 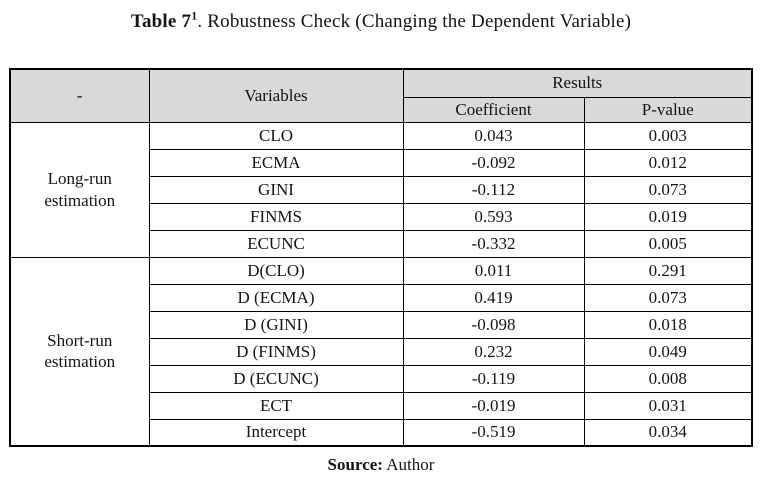 I want to click on header-row-top: - Variables Results, so click(x=381, y=95).